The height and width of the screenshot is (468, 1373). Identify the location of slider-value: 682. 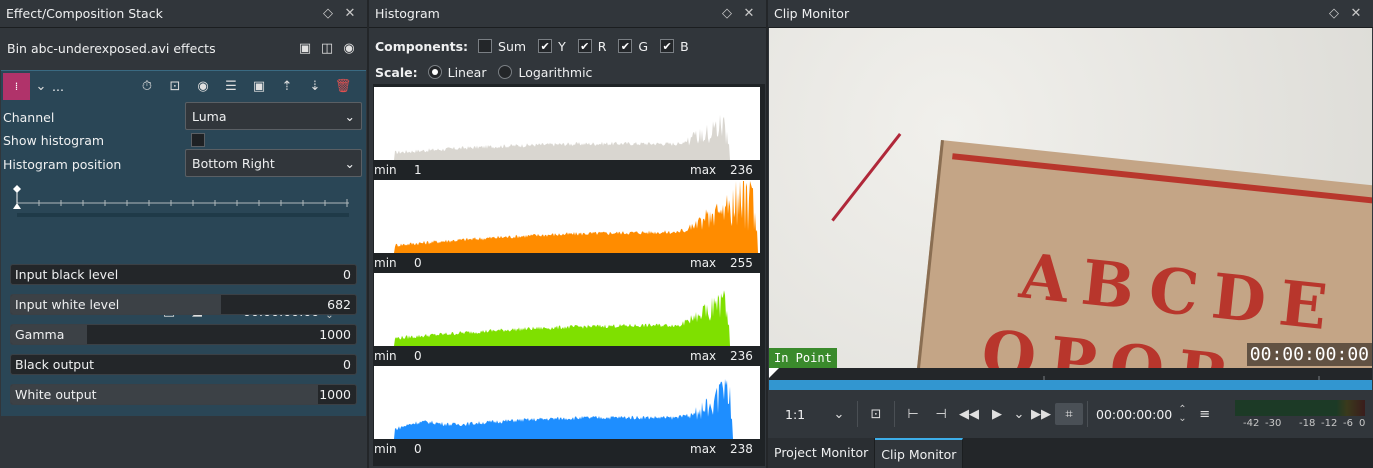
(339, 304).